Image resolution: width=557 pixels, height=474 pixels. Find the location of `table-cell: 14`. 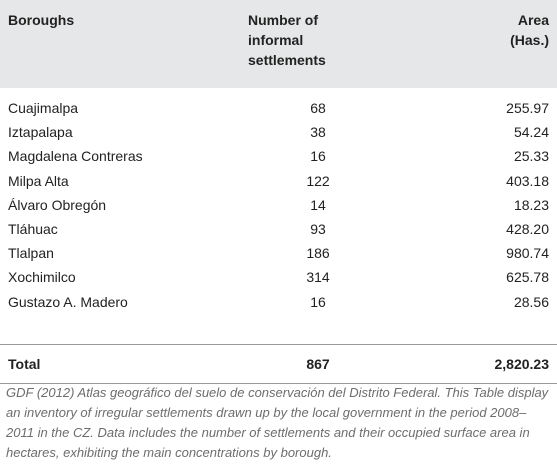

table-cell: 14 is located at coordinates (318, 204).